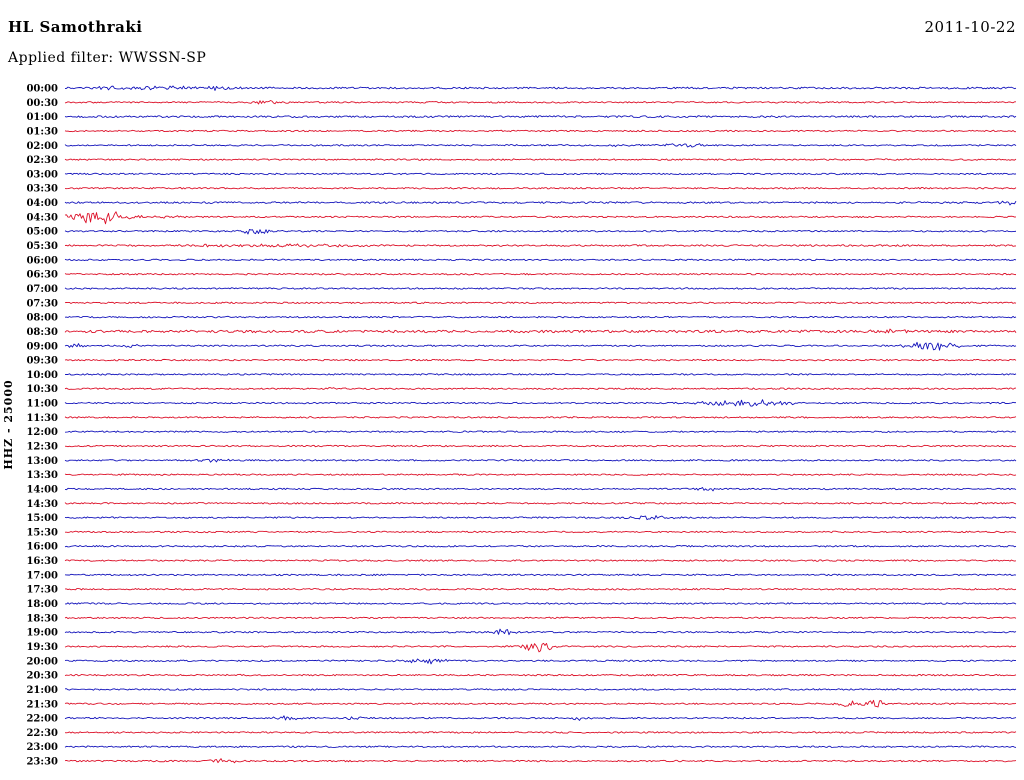  I want to click on row-time-label: 17:30, so click(42, 590).